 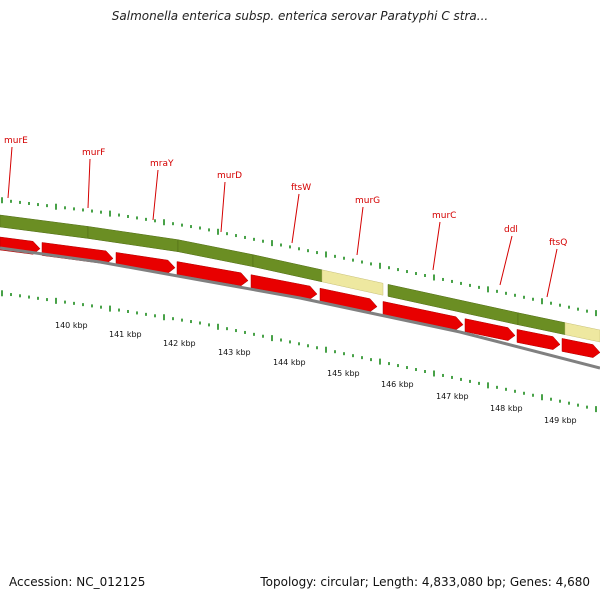 What do you see at coordinates (506, 408) in the screenshot?
I see `scale-label: 148 kbp` at bounding box center [506, 408].